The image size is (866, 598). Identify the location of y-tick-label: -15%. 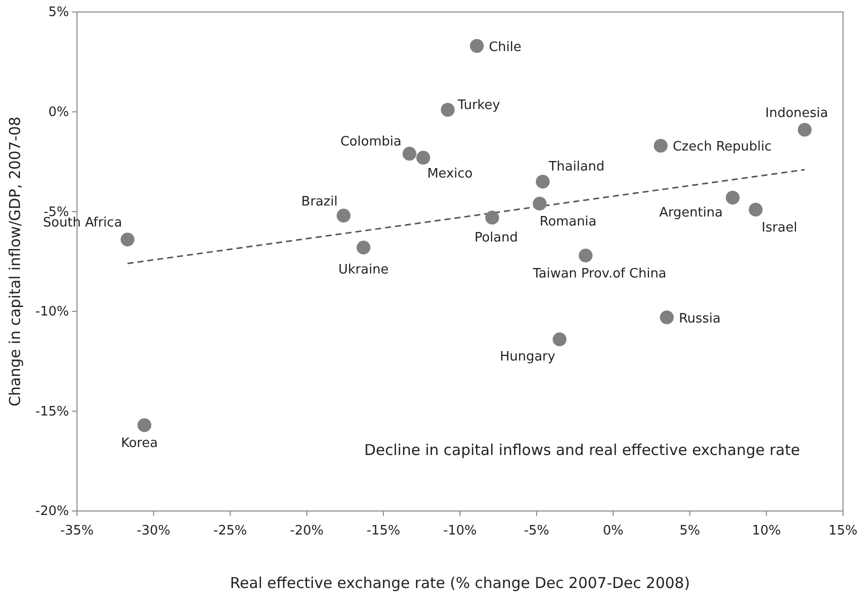
(52, 412).